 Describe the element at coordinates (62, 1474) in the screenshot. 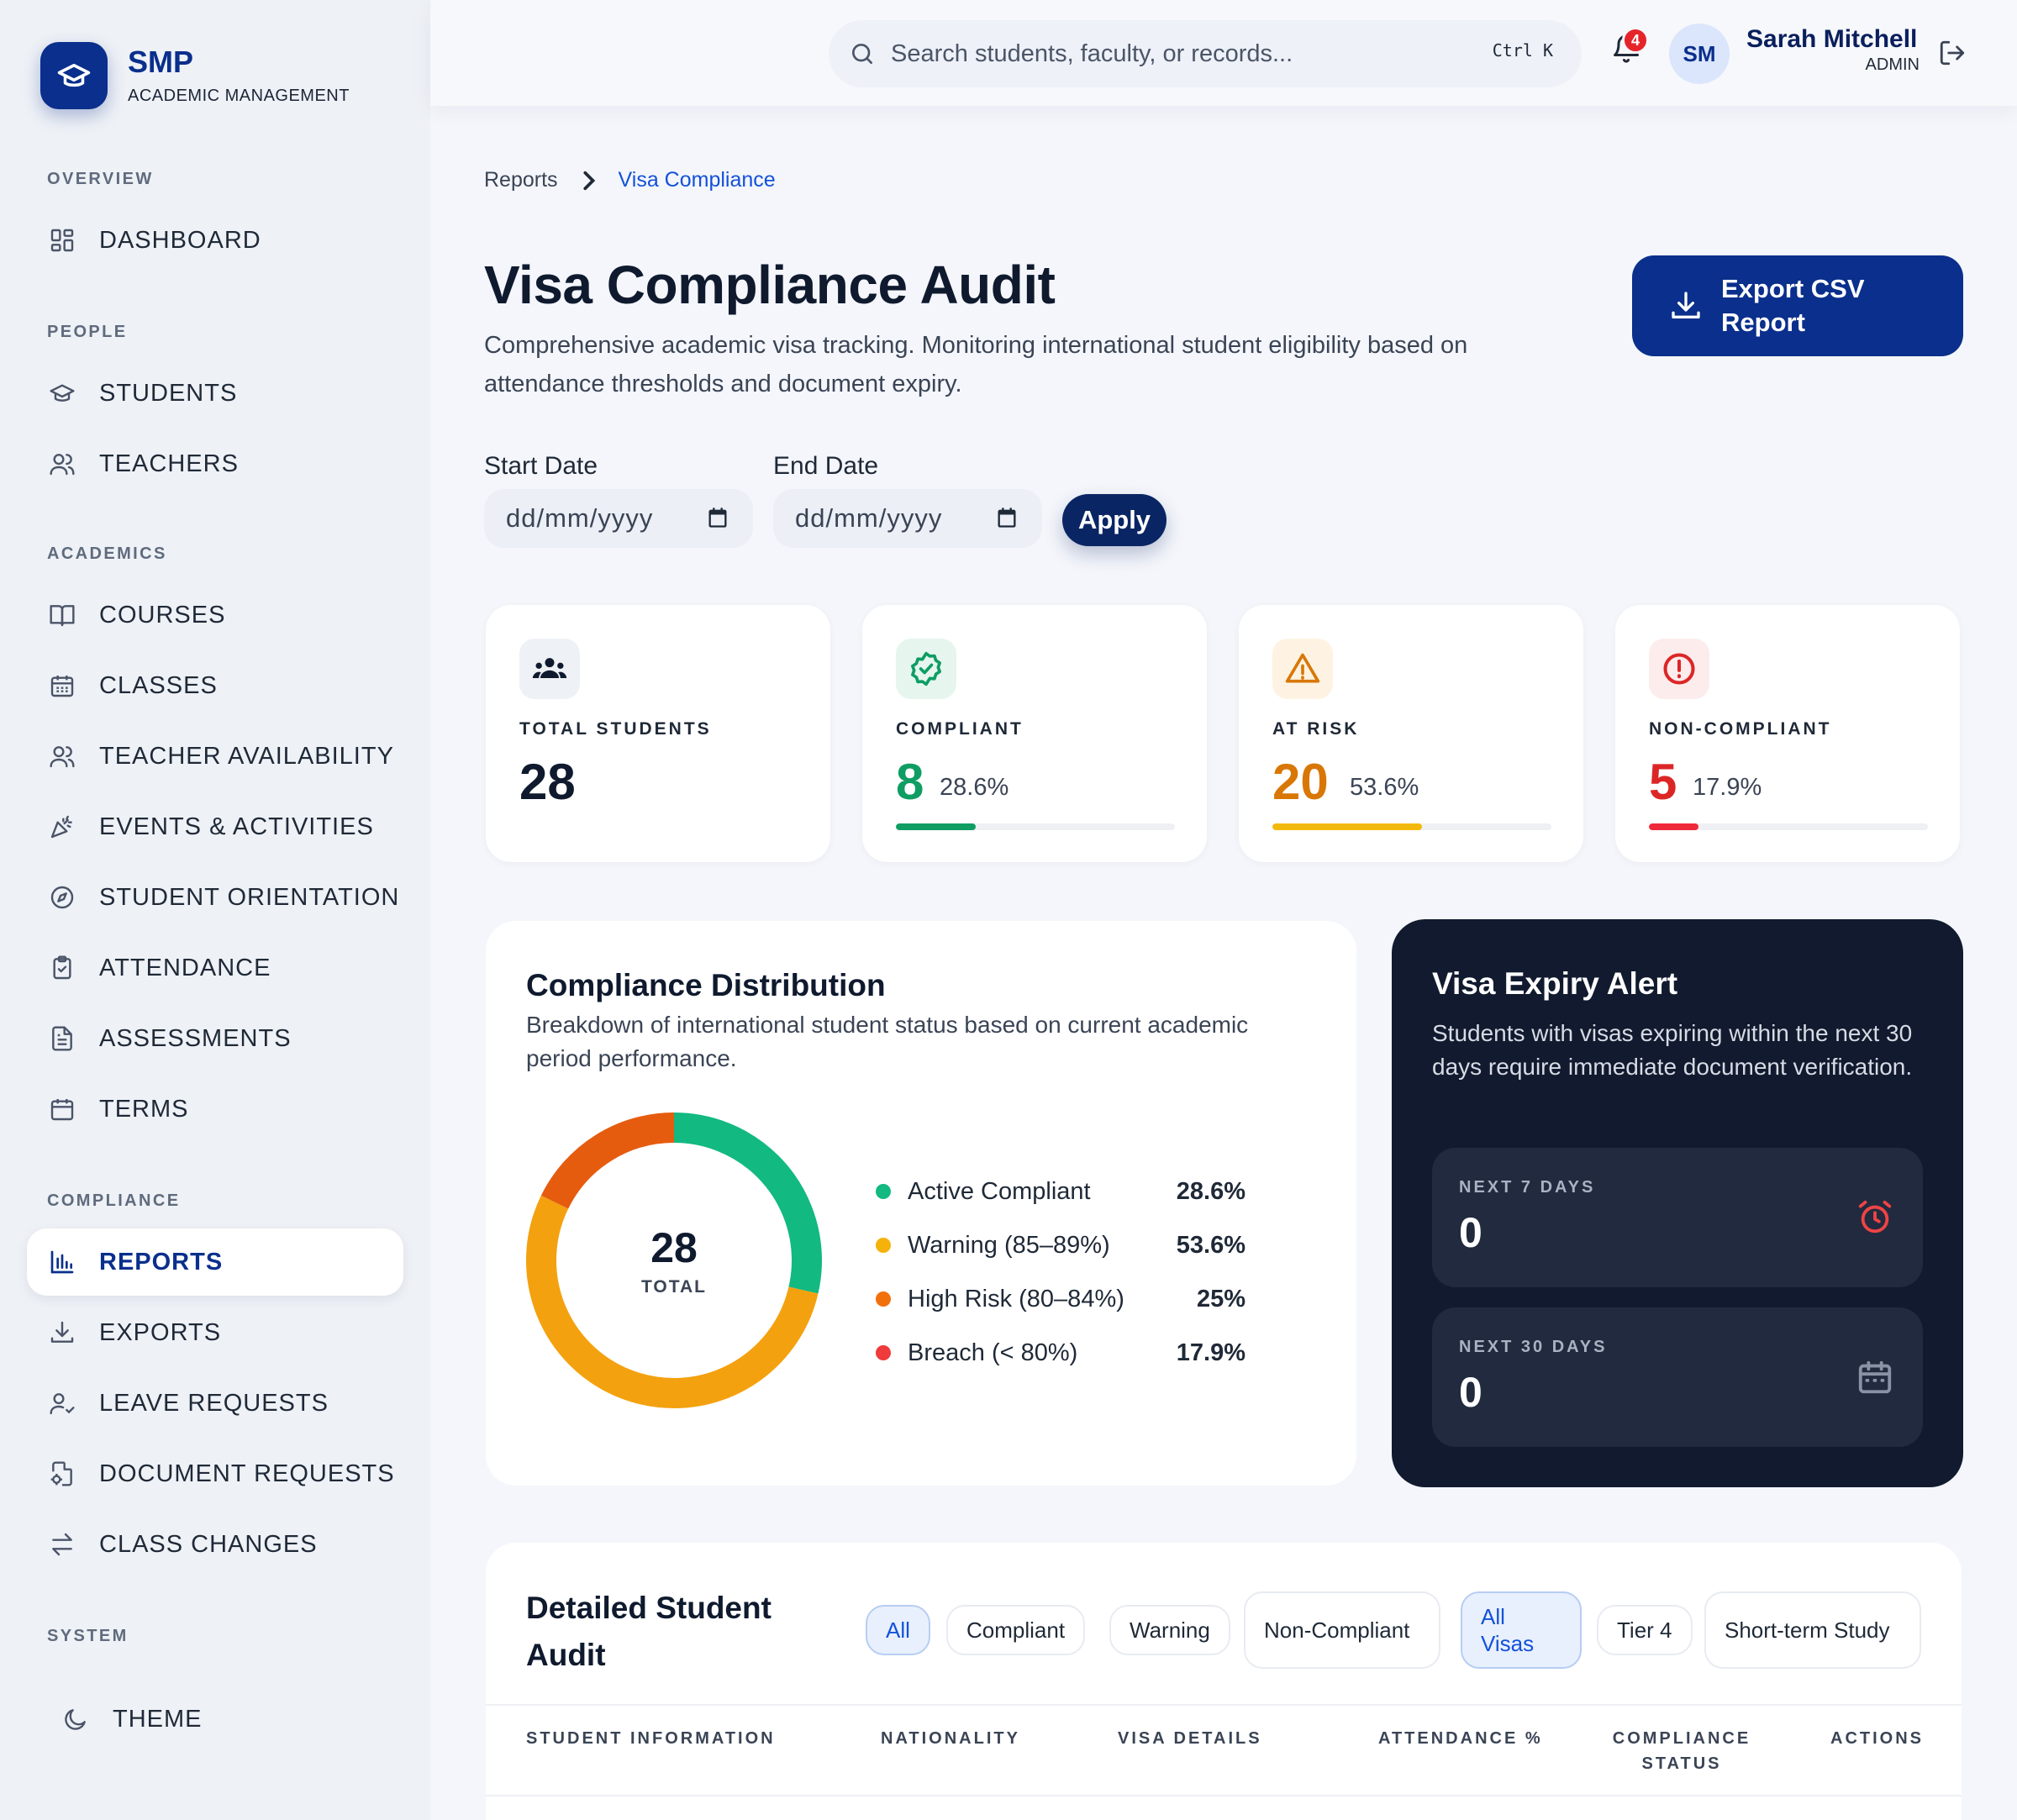

I see `file-settings-icon` at that location.